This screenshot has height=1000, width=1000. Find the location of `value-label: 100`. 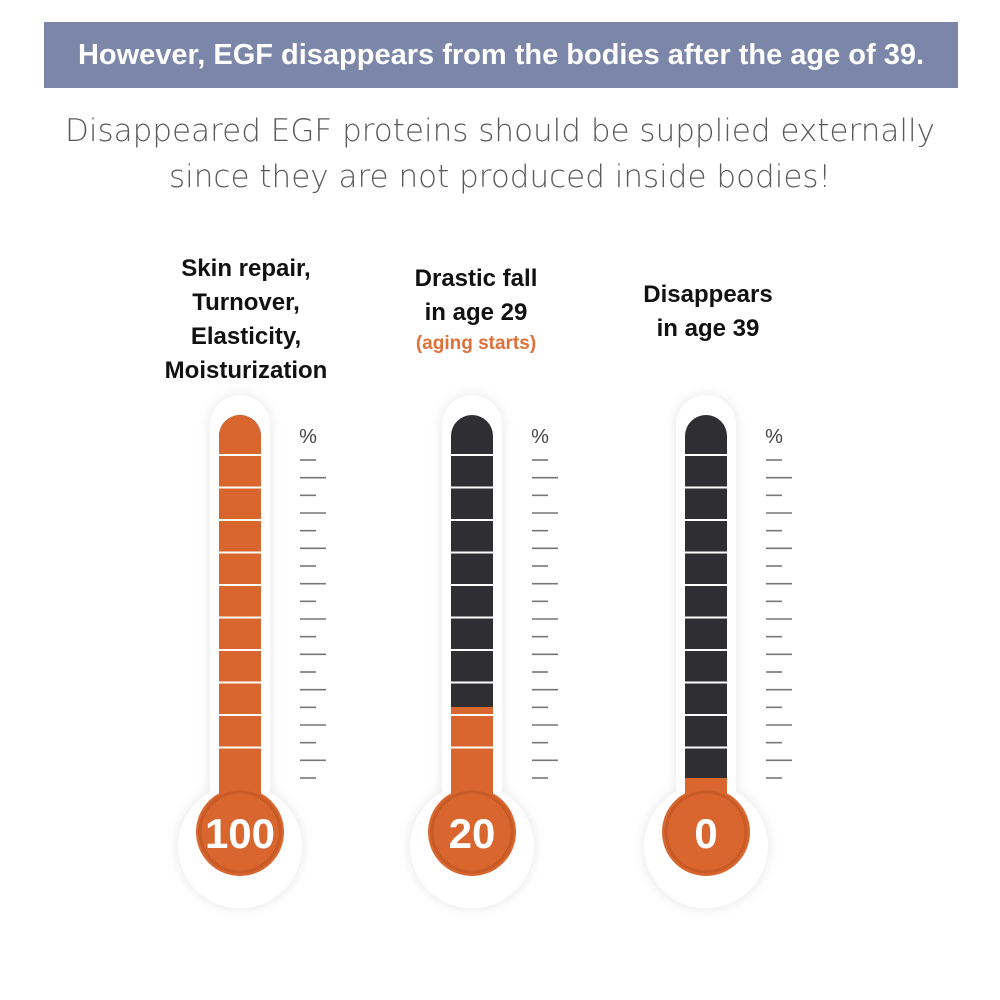

value-label: 100 is located at coordinates (240, 833).